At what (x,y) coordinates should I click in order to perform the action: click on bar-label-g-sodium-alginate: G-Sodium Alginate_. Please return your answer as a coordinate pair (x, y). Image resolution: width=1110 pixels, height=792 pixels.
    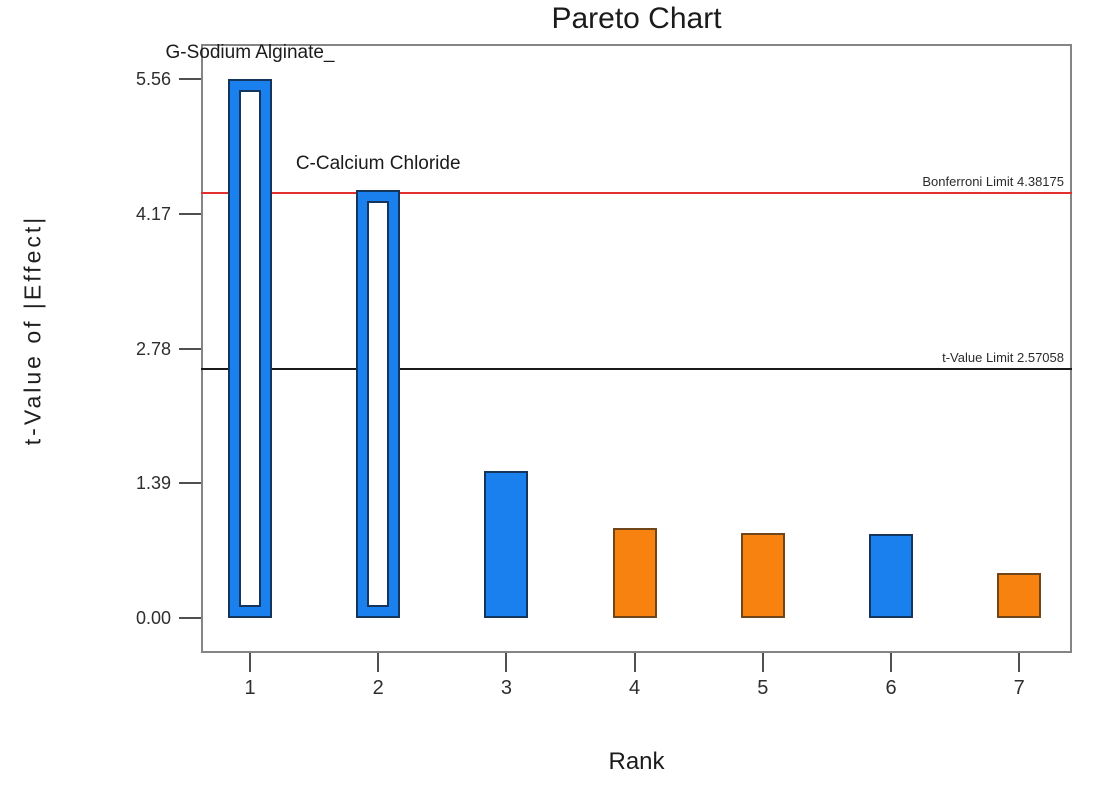
    Looking at the image, I should click on (250, 52).